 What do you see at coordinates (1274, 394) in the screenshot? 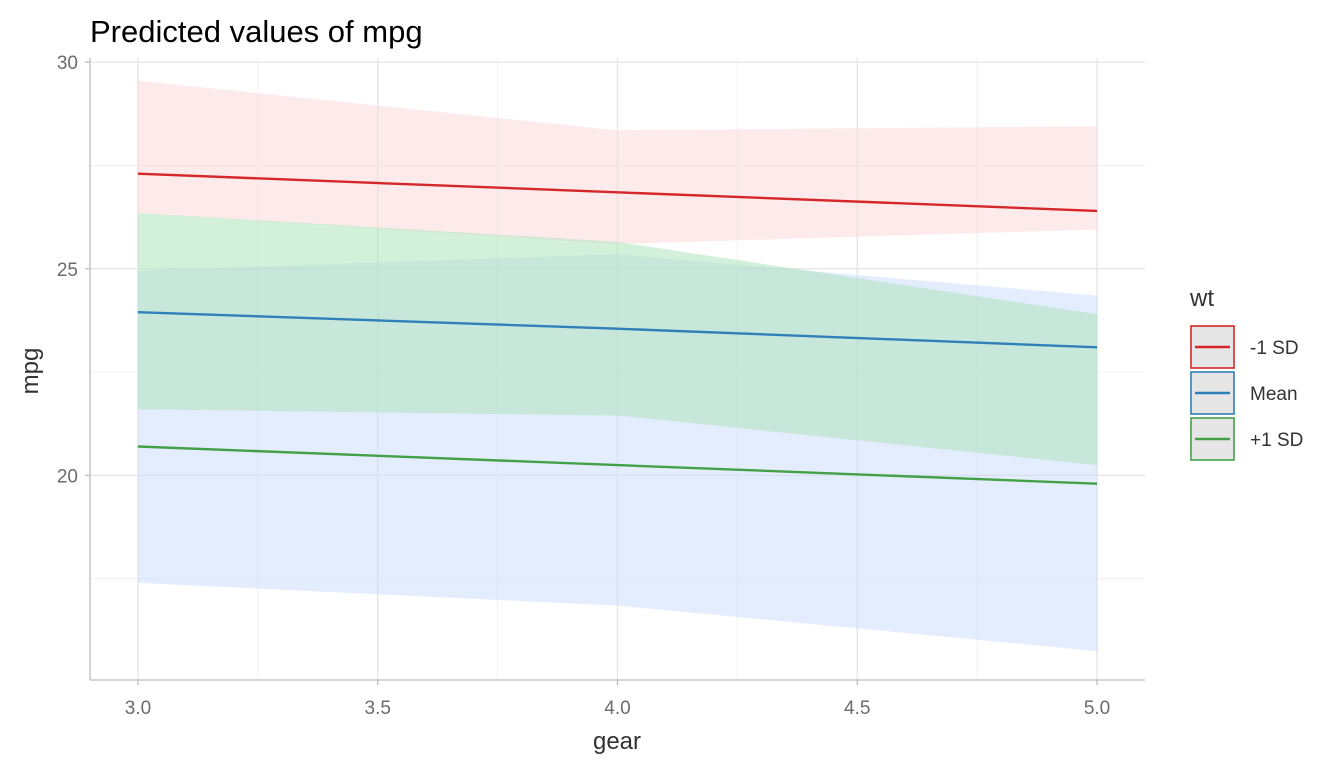
I see `legend-label-Mean: Mean` at bounding box center [1274, 394].